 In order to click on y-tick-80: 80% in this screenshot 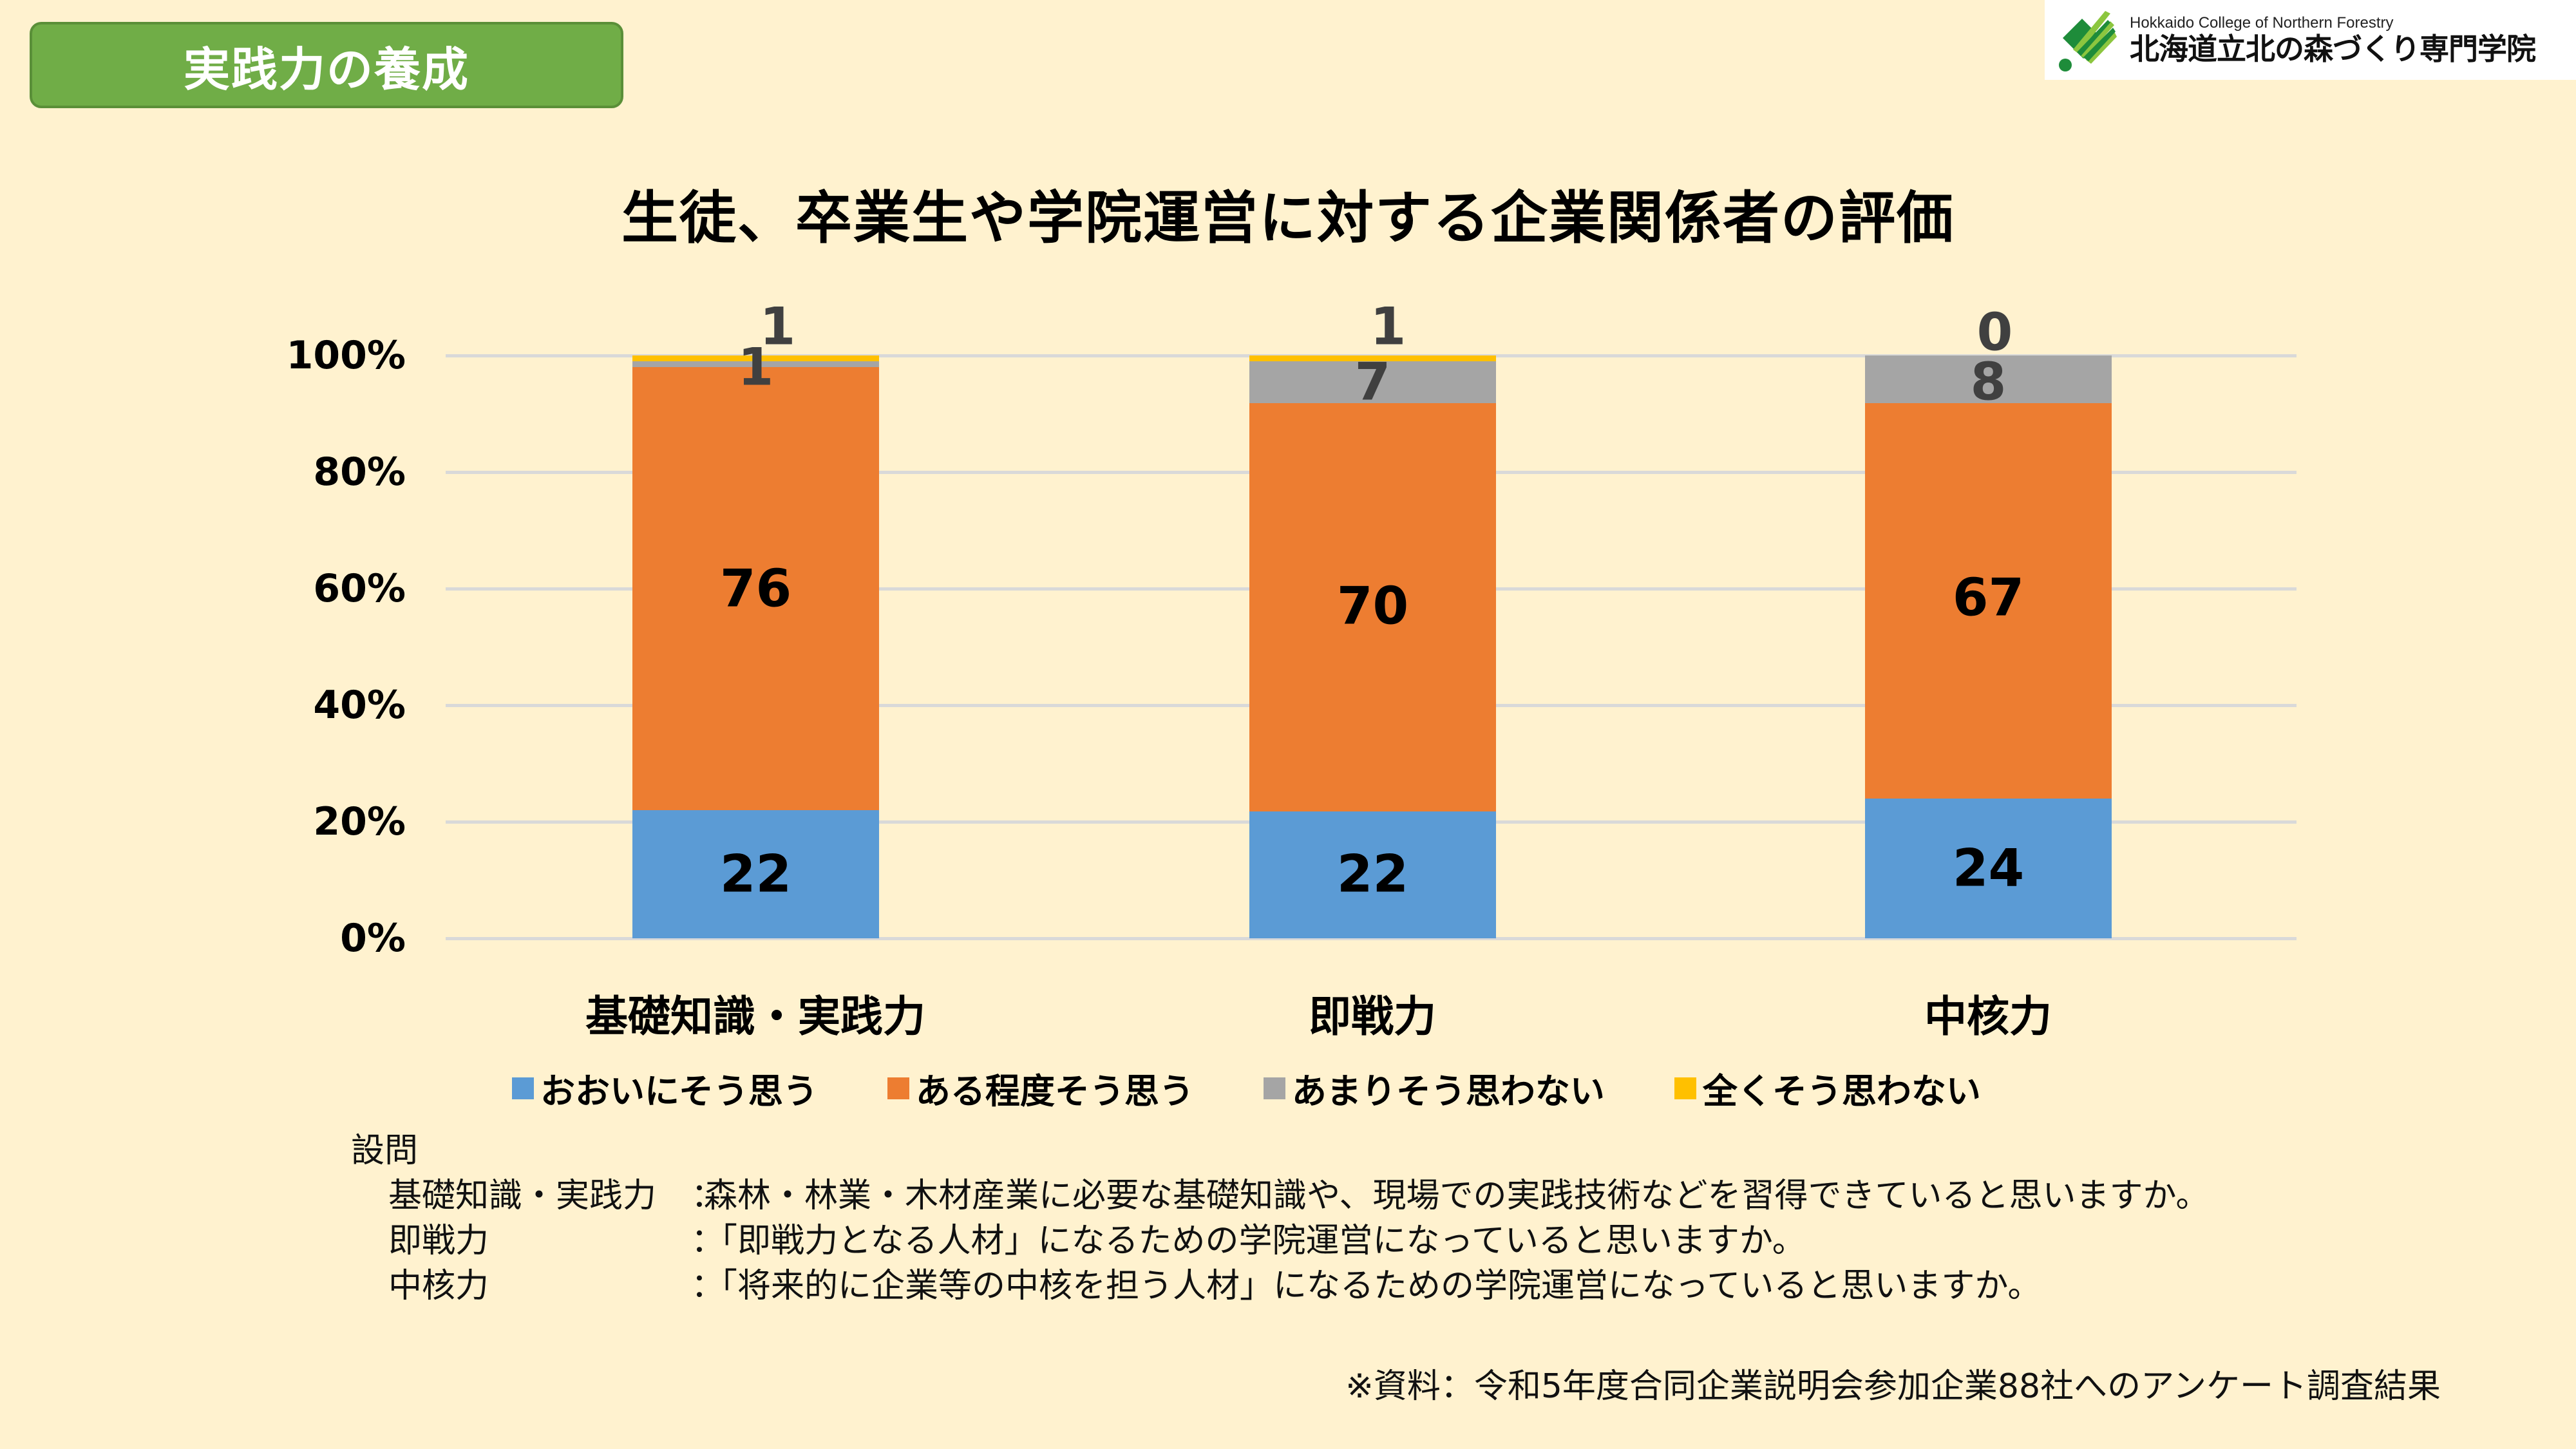, I will do `click(359, 473)`.